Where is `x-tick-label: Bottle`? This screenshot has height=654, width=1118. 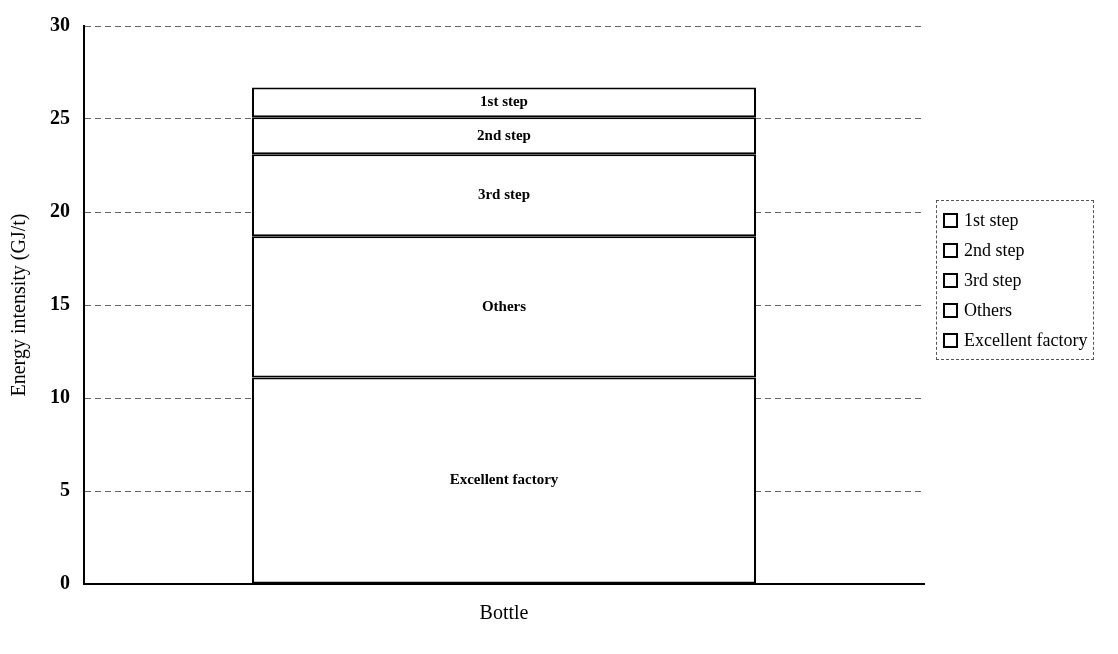
x-tick-label: Bottle is located at coordinates (504, 612).